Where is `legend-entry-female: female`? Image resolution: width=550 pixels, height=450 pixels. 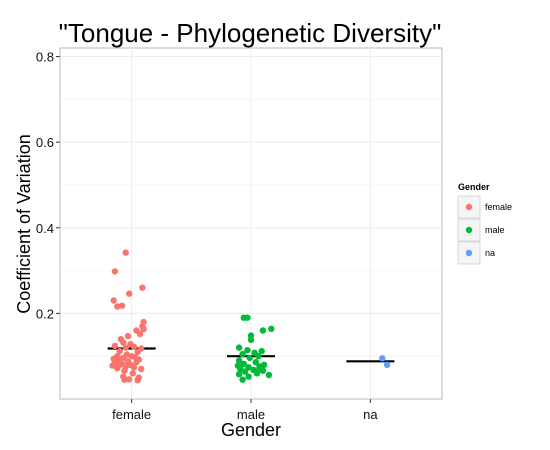 legend-entry-female: female is located at coordinates (484, 207).